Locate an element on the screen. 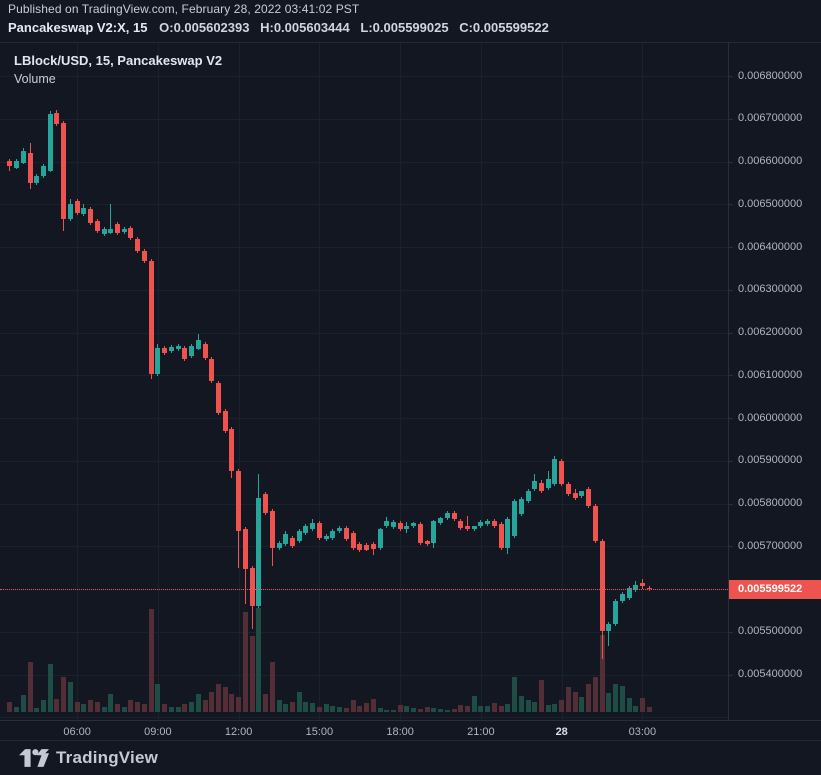 Image resolution: width=821 pixels, height=775 pixels. open-label: O: is located at coordinates (166, 27).